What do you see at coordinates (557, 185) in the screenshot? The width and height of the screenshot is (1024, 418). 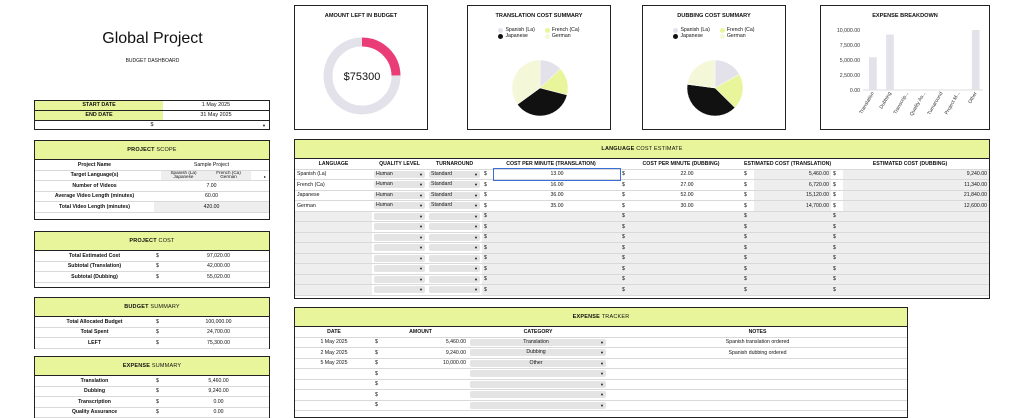 I see `cost-per-minute-translation: 16.00` at bounding box center [557, 185].